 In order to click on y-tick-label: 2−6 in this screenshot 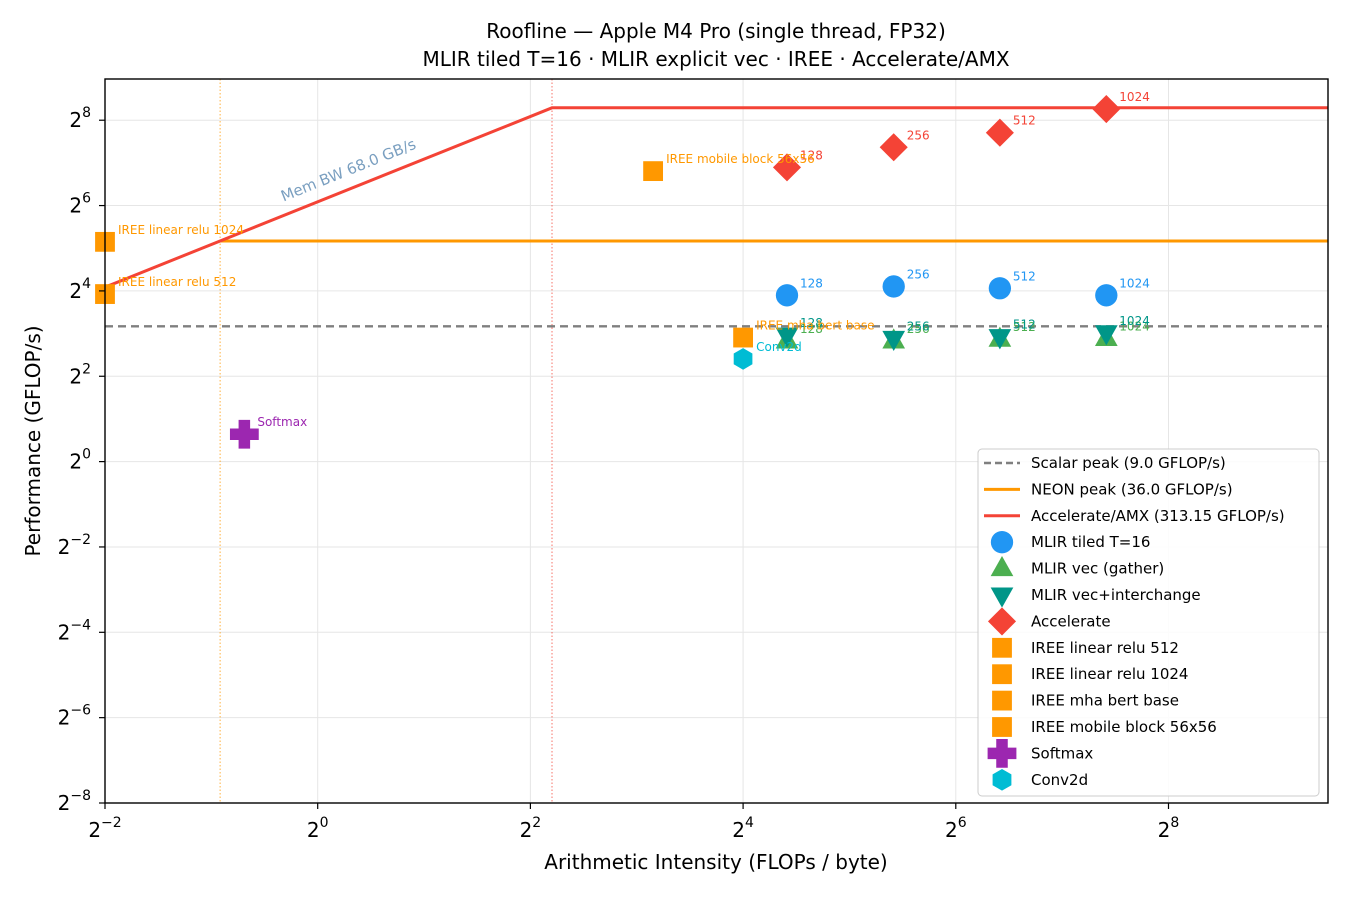, I will do `click(74, 716)`.